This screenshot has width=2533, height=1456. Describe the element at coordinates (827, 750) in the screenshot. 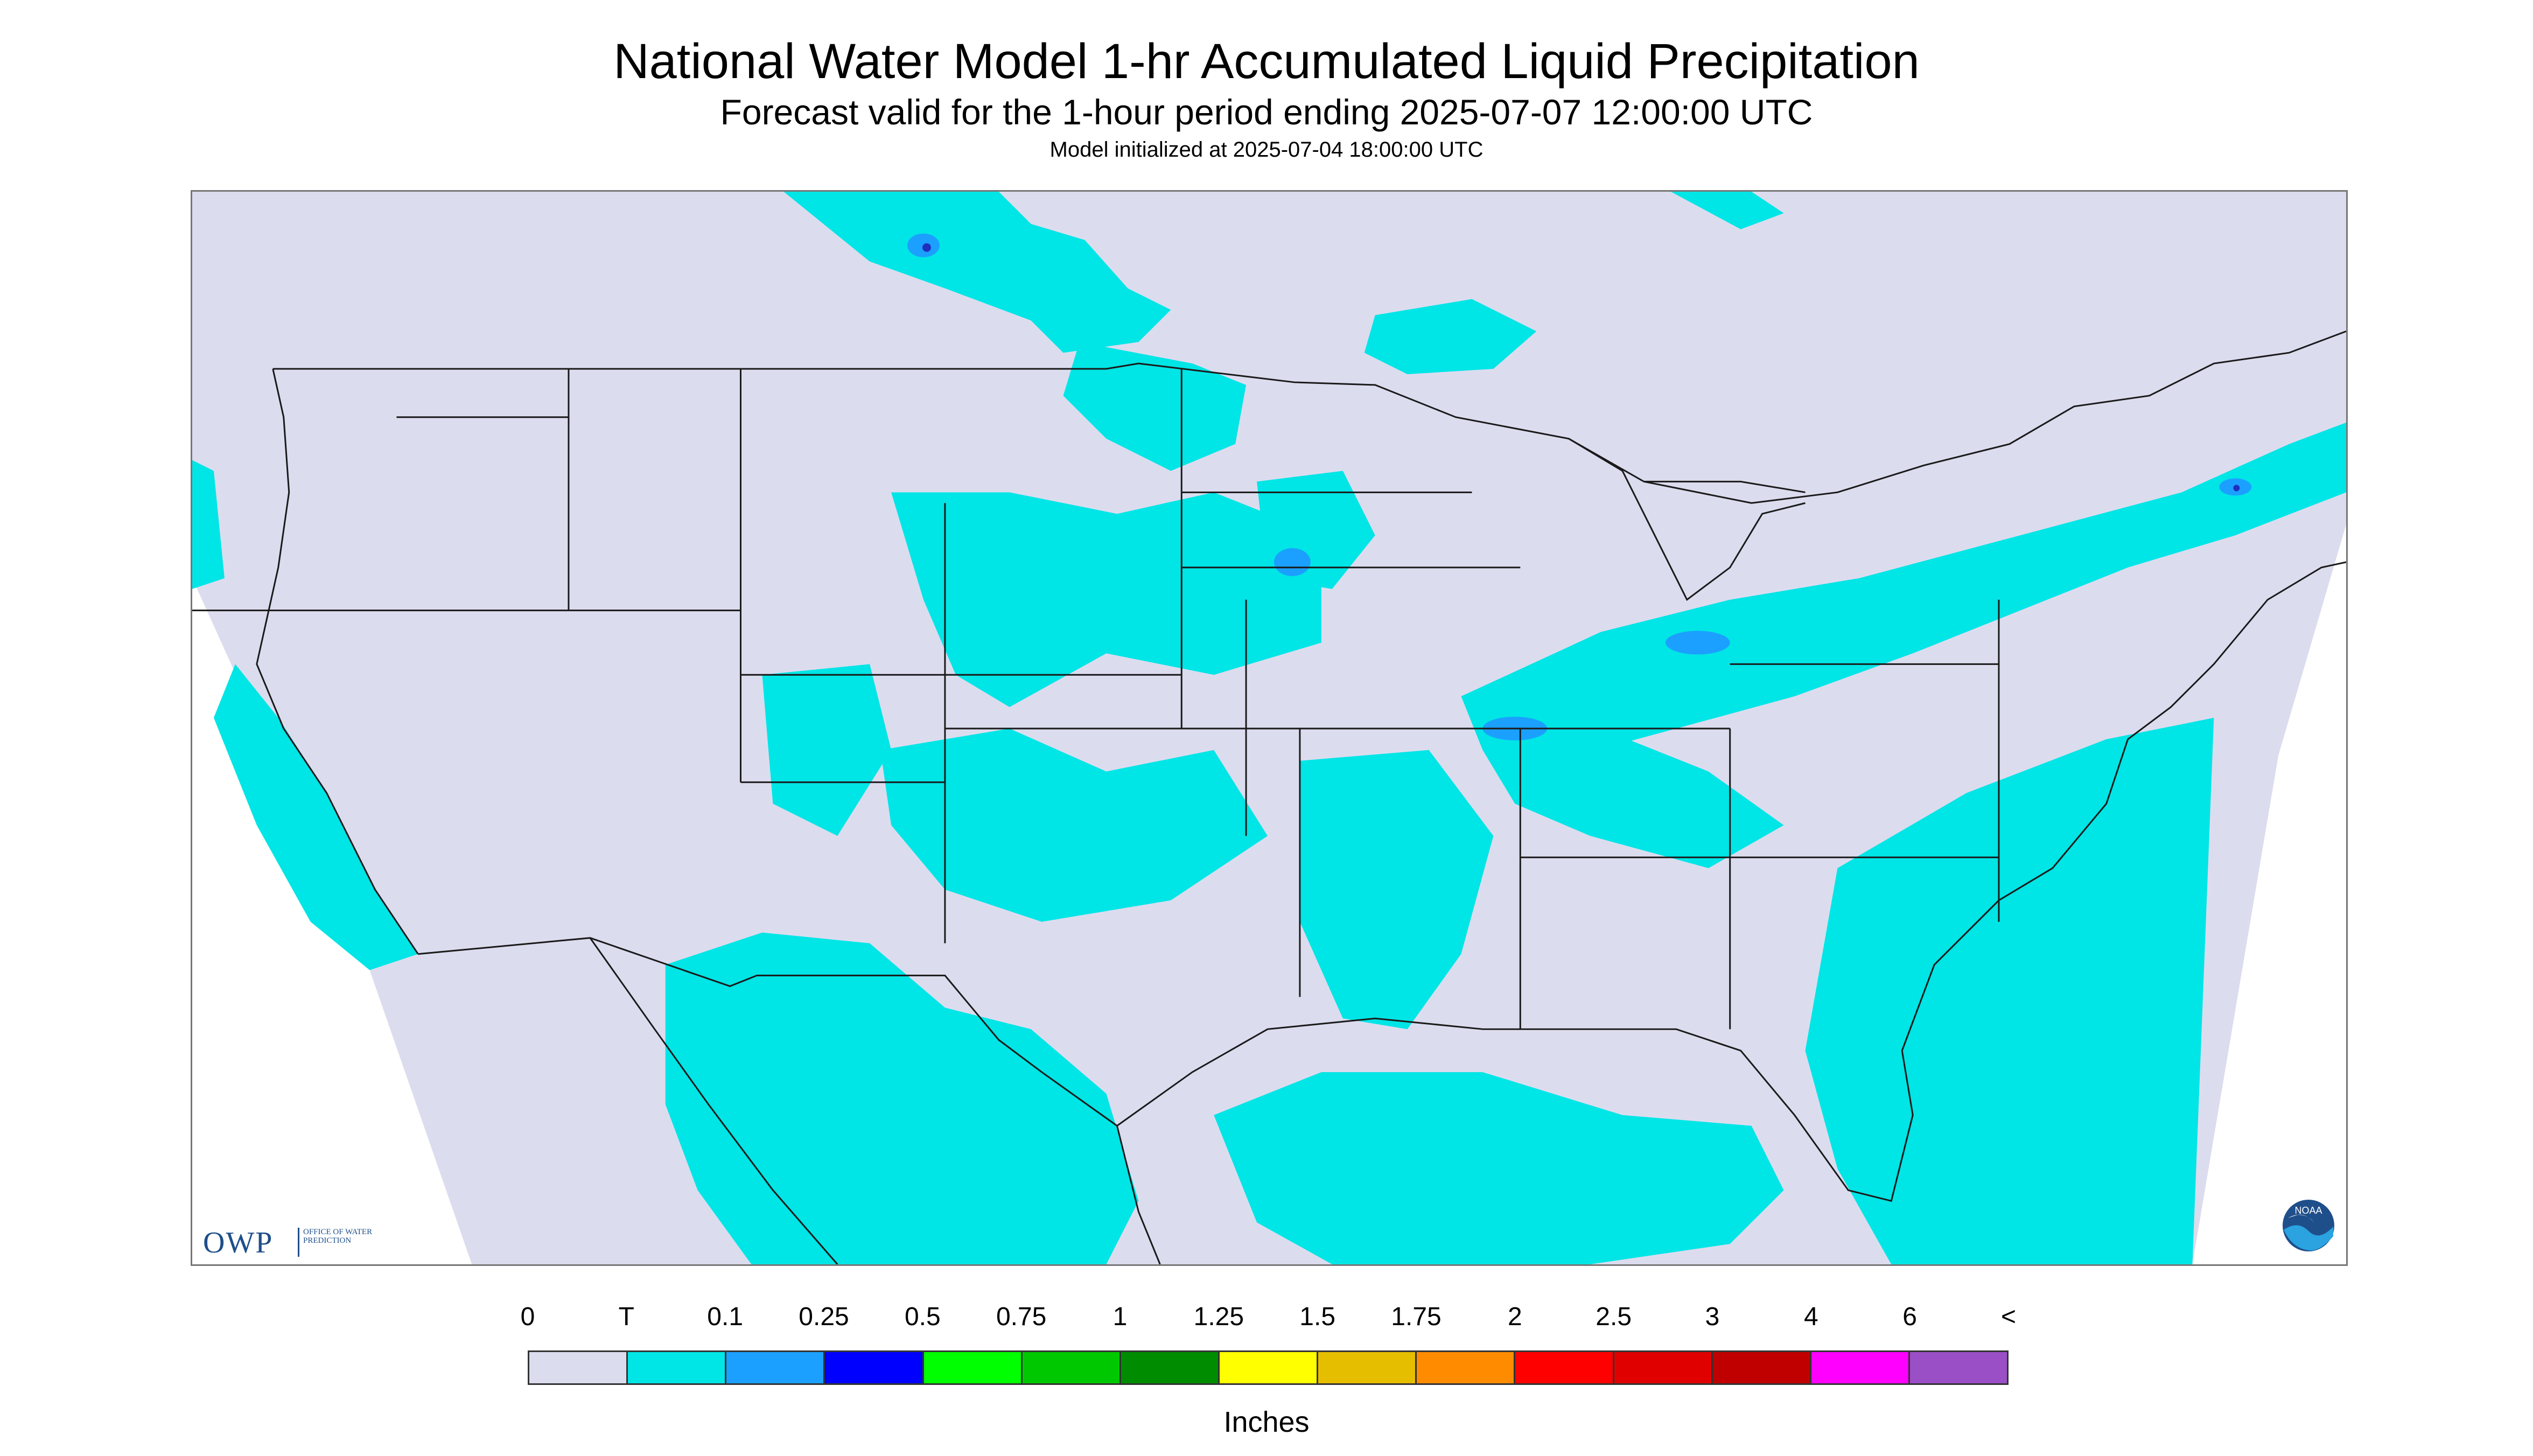

I see `precip-arizona-nm` at that location.